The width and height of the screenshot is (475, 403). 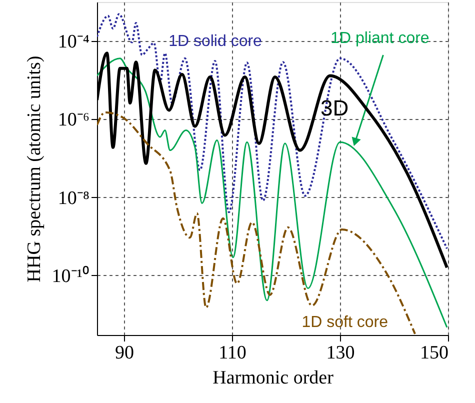 I want to click on y-tick-label: 10⁻⁸, so click(x=74, y=198).